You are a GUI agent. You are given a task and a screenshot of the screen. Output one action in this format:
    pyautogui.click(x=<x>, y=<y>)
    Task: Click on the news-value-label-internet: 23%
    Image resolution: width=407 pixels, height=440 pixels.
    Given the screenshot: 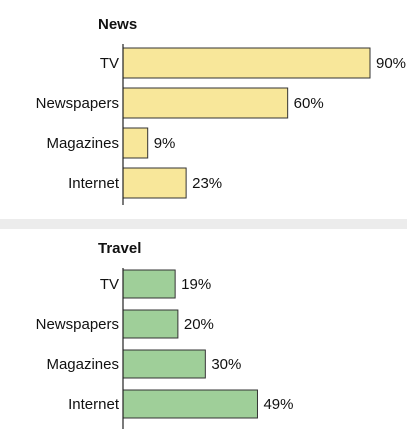 What is the action you would take?
    pyautogui.click(x=207, y=183)
    